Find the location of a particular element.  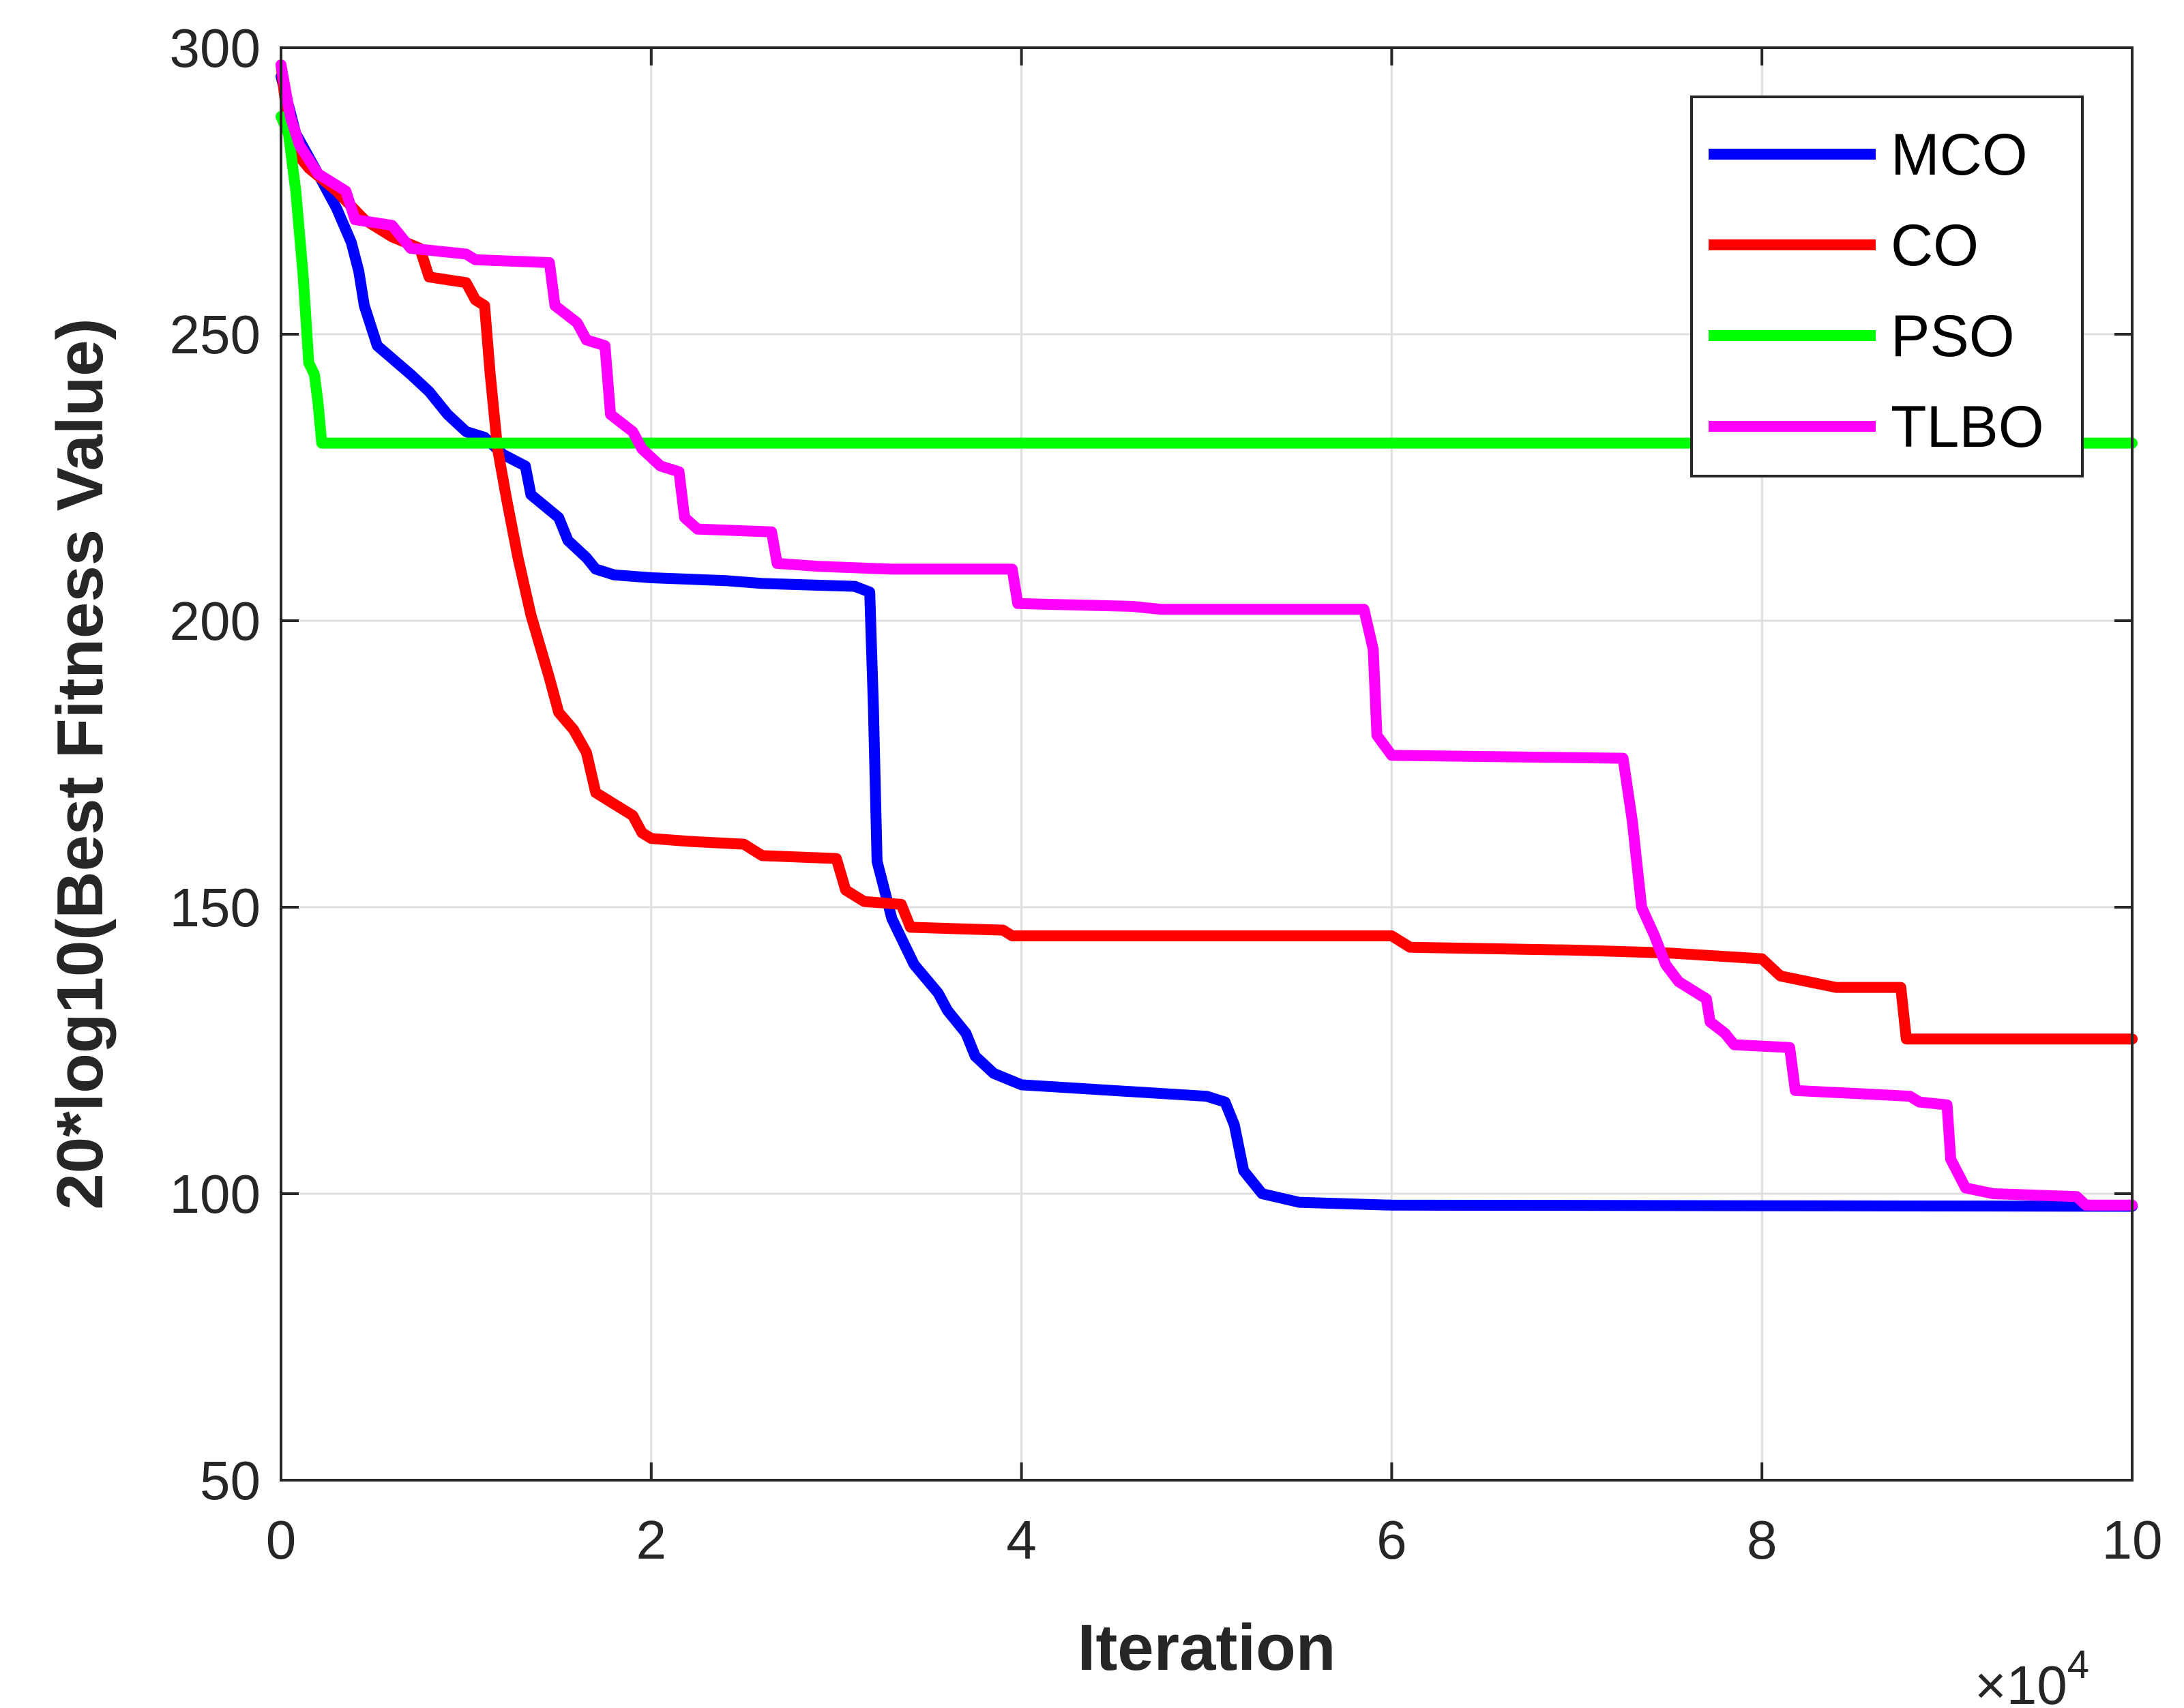

x-tick-label: 10 is located at coordinates (2132, 1540).